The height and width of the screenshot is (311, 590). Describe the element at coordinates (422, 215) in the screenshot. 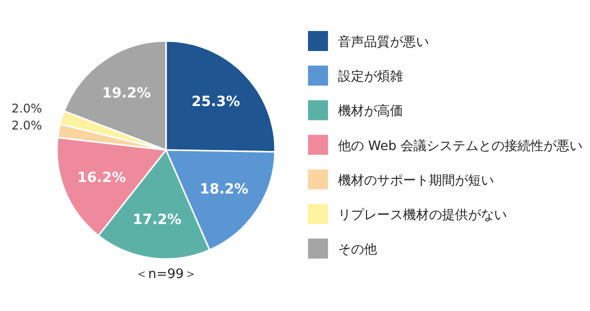

I see `legend-label: リプレース機材の提供がない` at that location.